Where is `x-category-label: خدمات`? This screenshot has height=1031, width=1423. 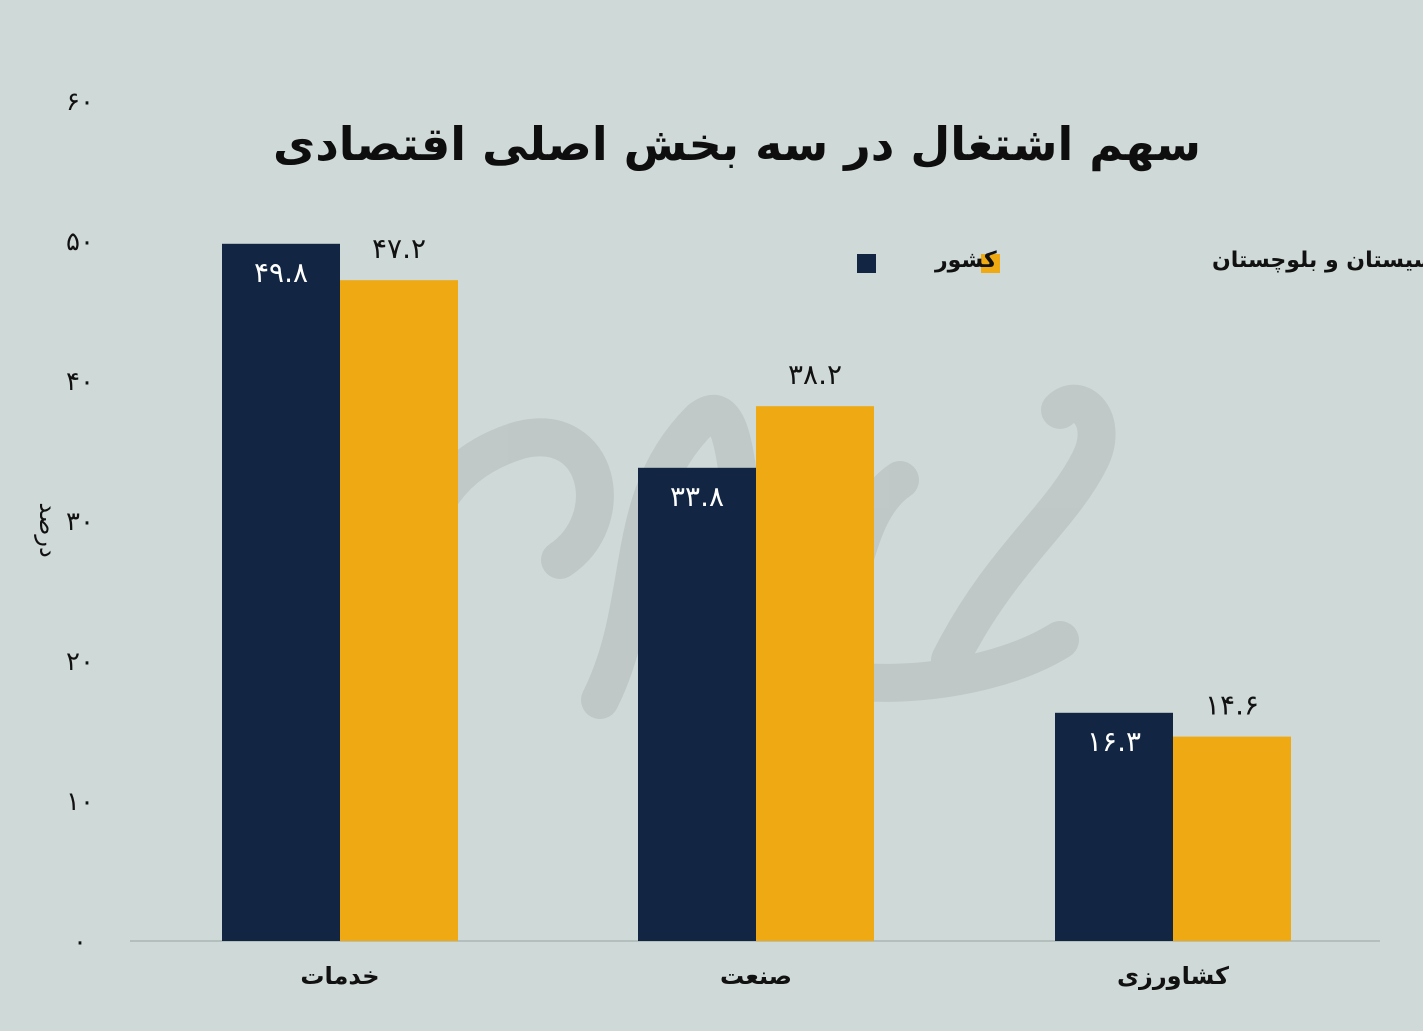
x-category-label: خدمات is located at coordinates (339, 976).